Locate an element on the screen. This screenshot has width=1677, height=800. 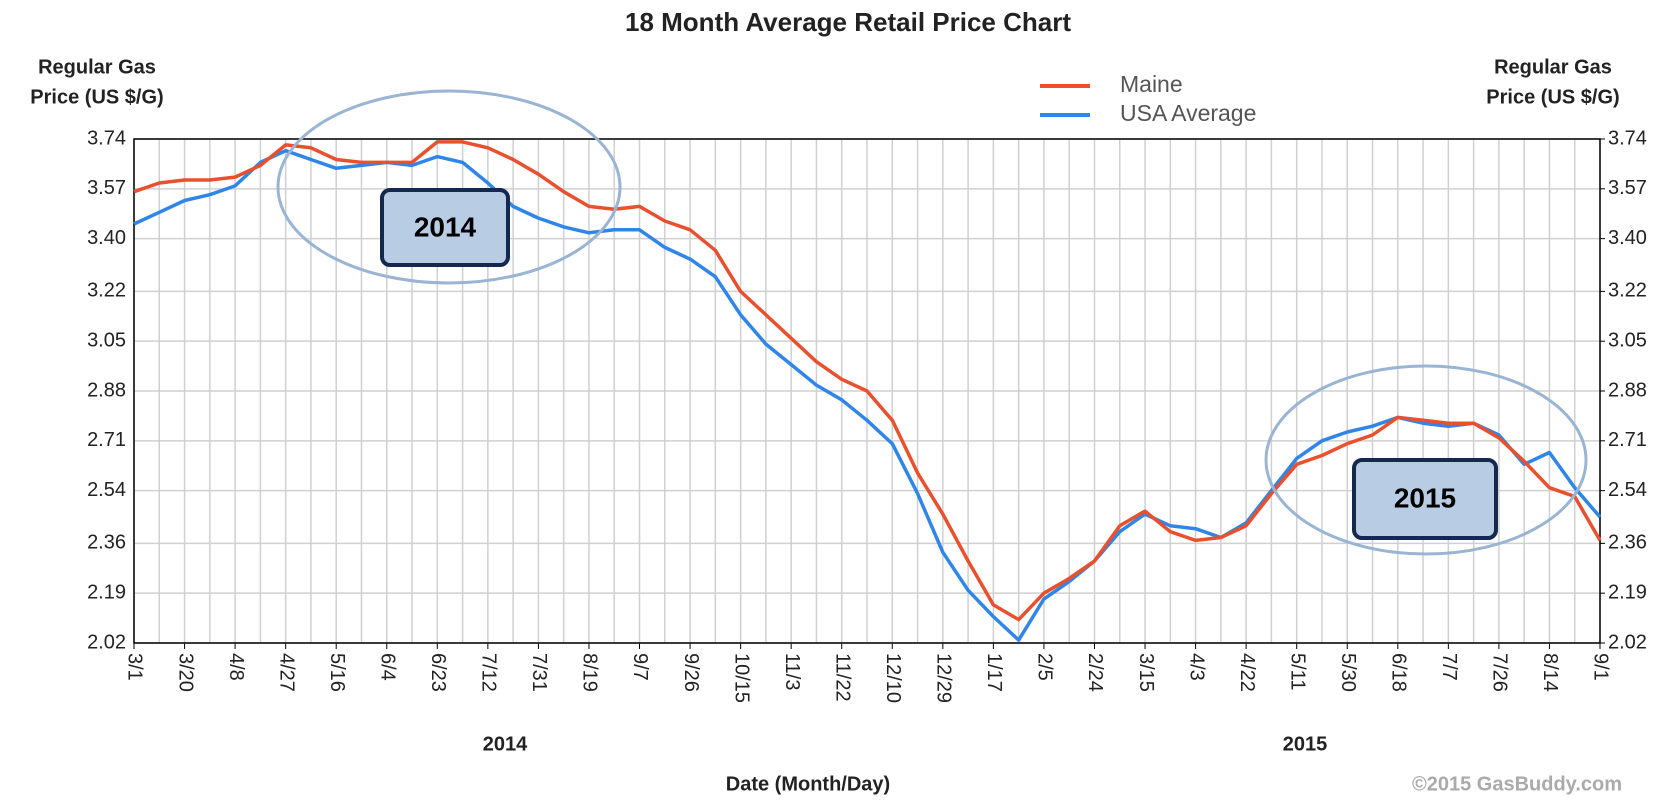
x-tick-label: 6/18 is located at coordinates (1399, 672).